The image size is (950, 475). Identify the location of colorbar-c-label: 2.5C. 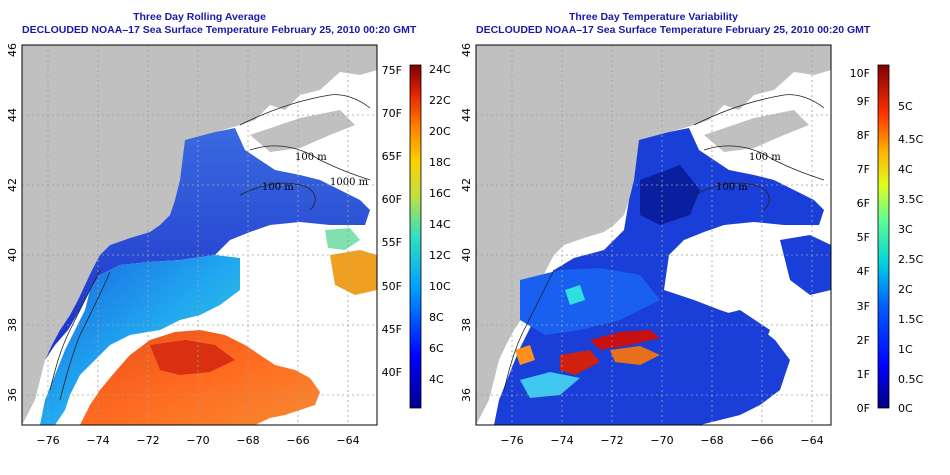
(910, 259).